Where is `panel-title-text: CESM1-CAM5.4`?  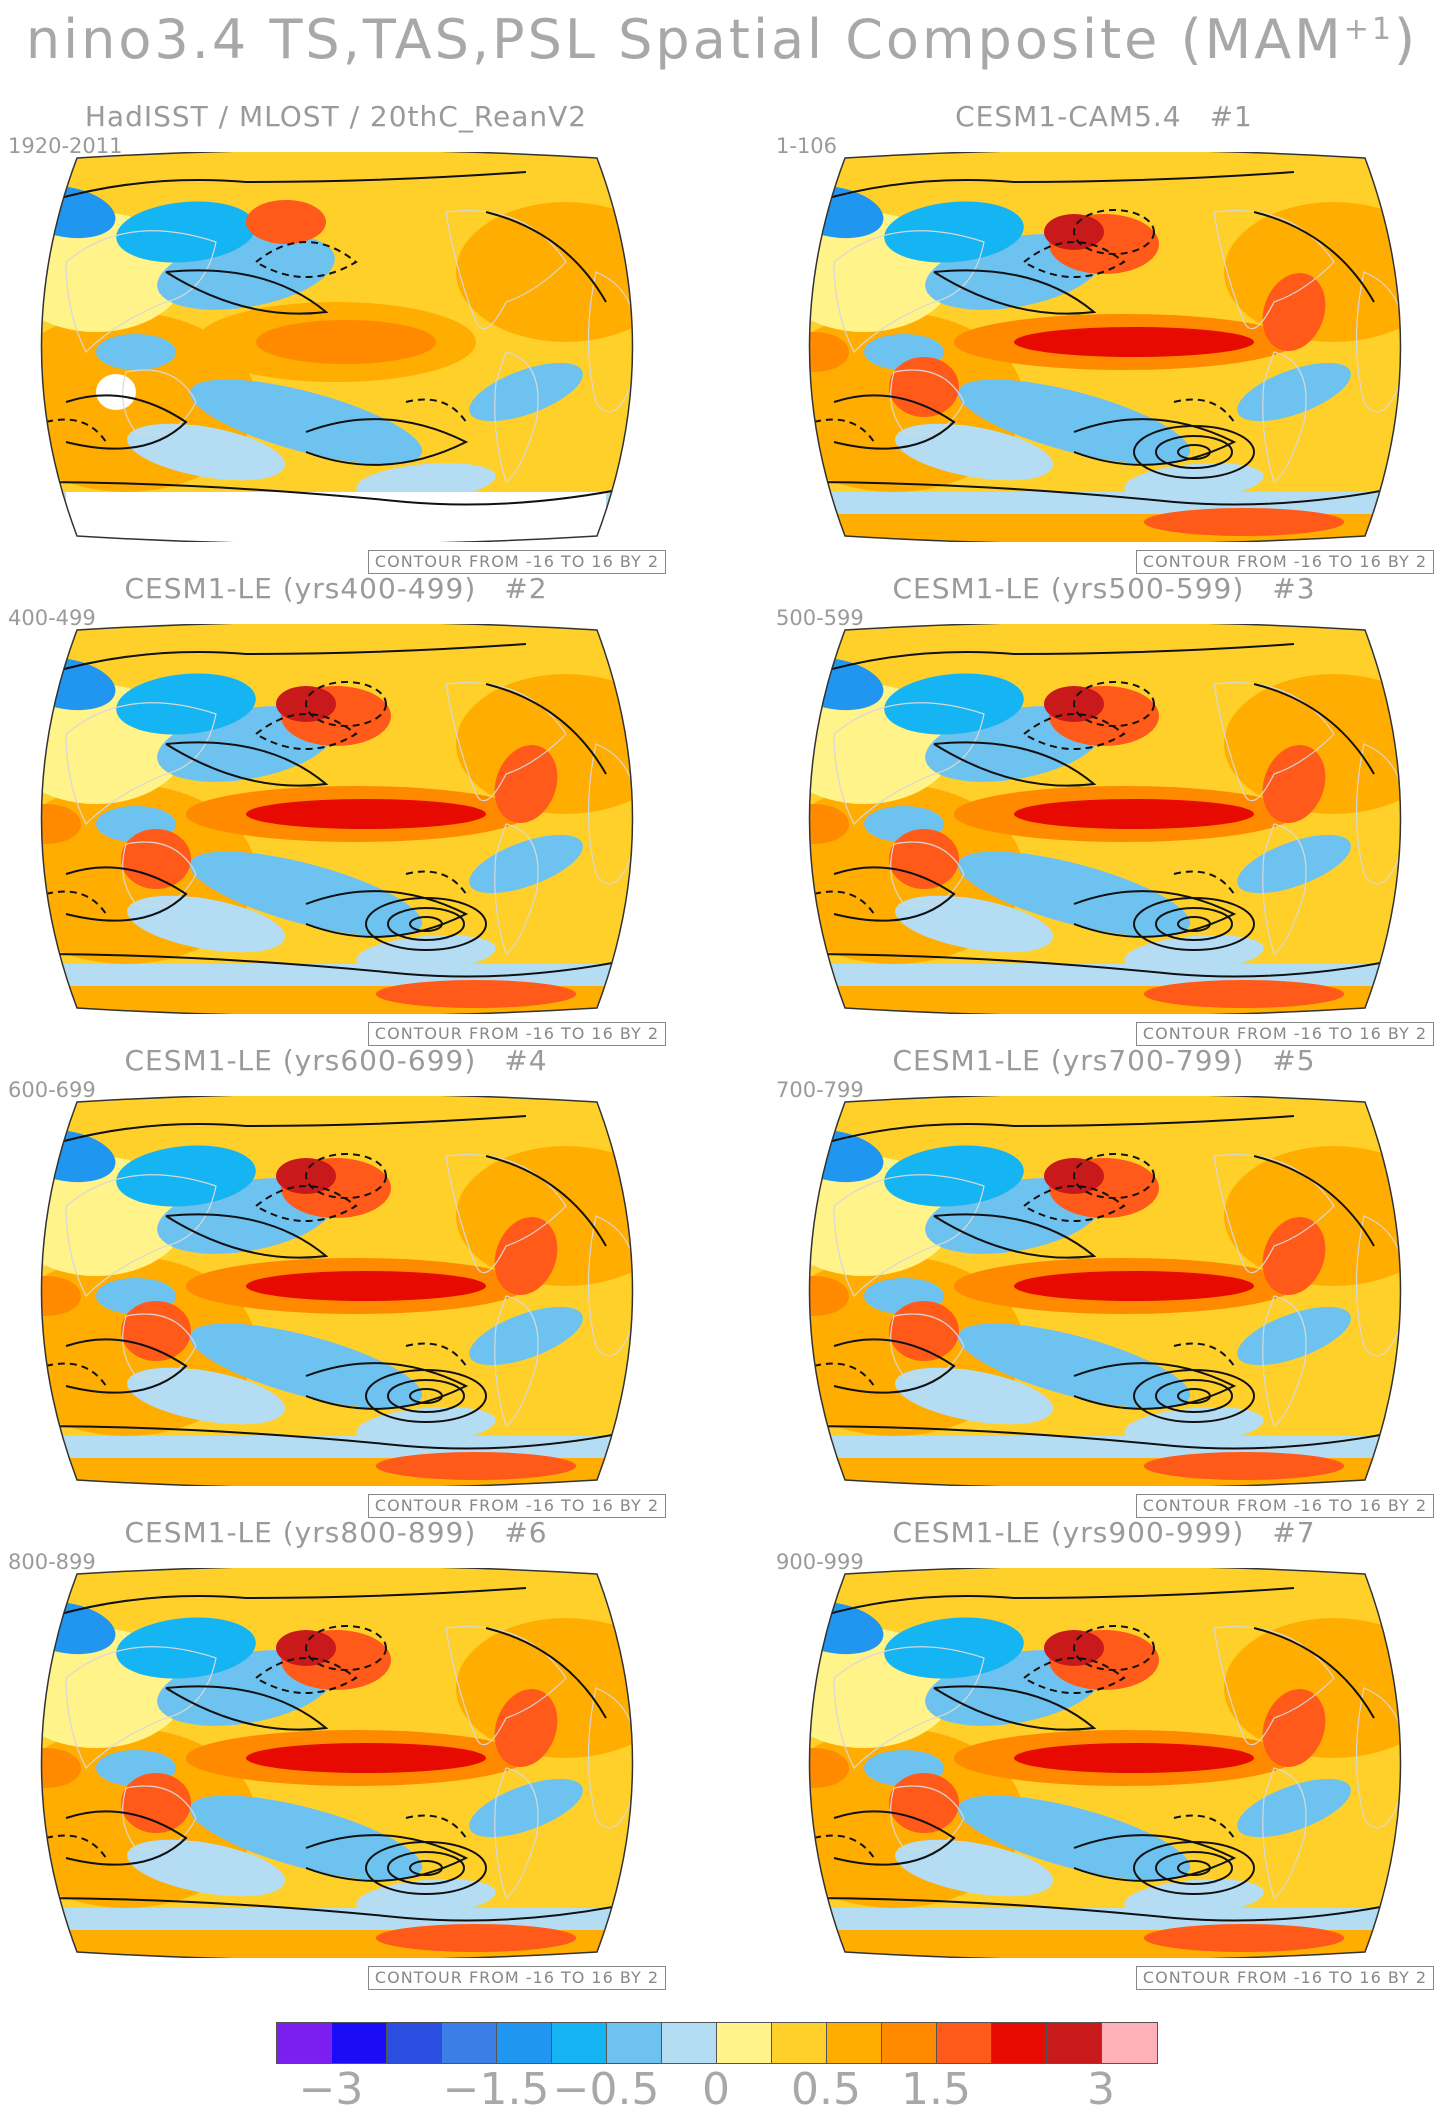 panel-title-text: CESM1-CAM5.4 is located at coordinates (1068, 116).